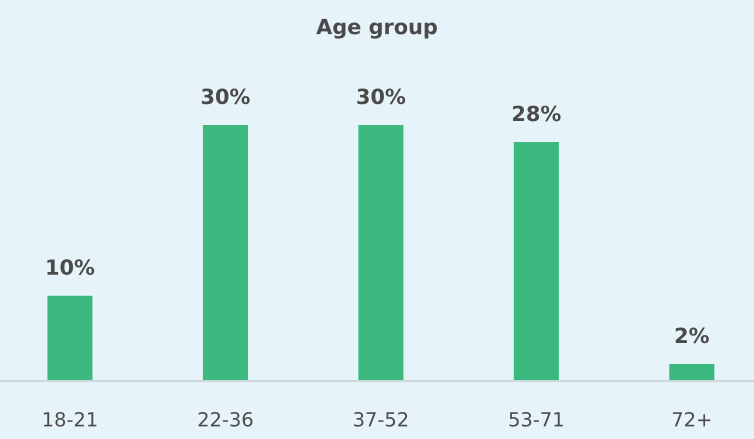 The image size is (754, 439). Describe the element at coordinates (691, 419) in the screenshot. I see `x-tick-label: 72+` at that location.